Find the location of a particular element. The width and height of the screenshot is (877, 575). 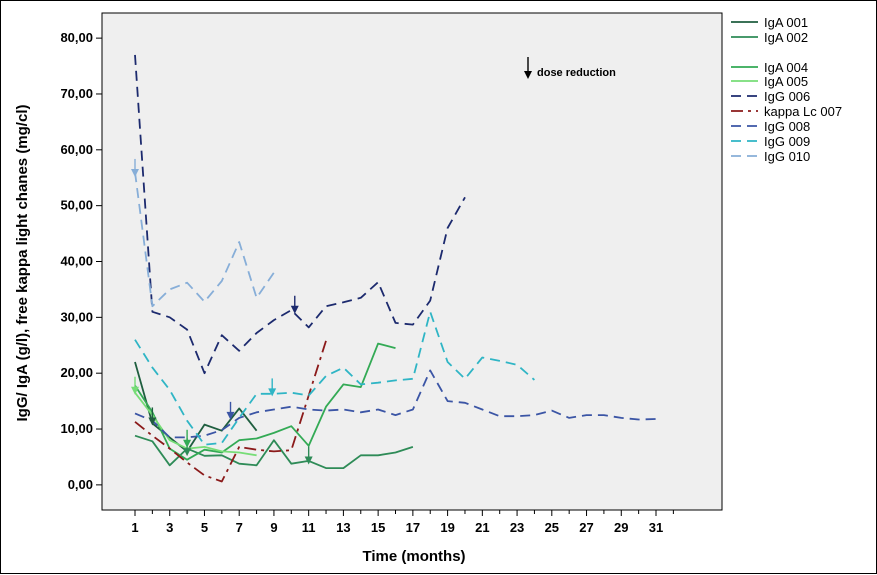

y-tick-label: 0,00 is located at coordinates (80, 484).